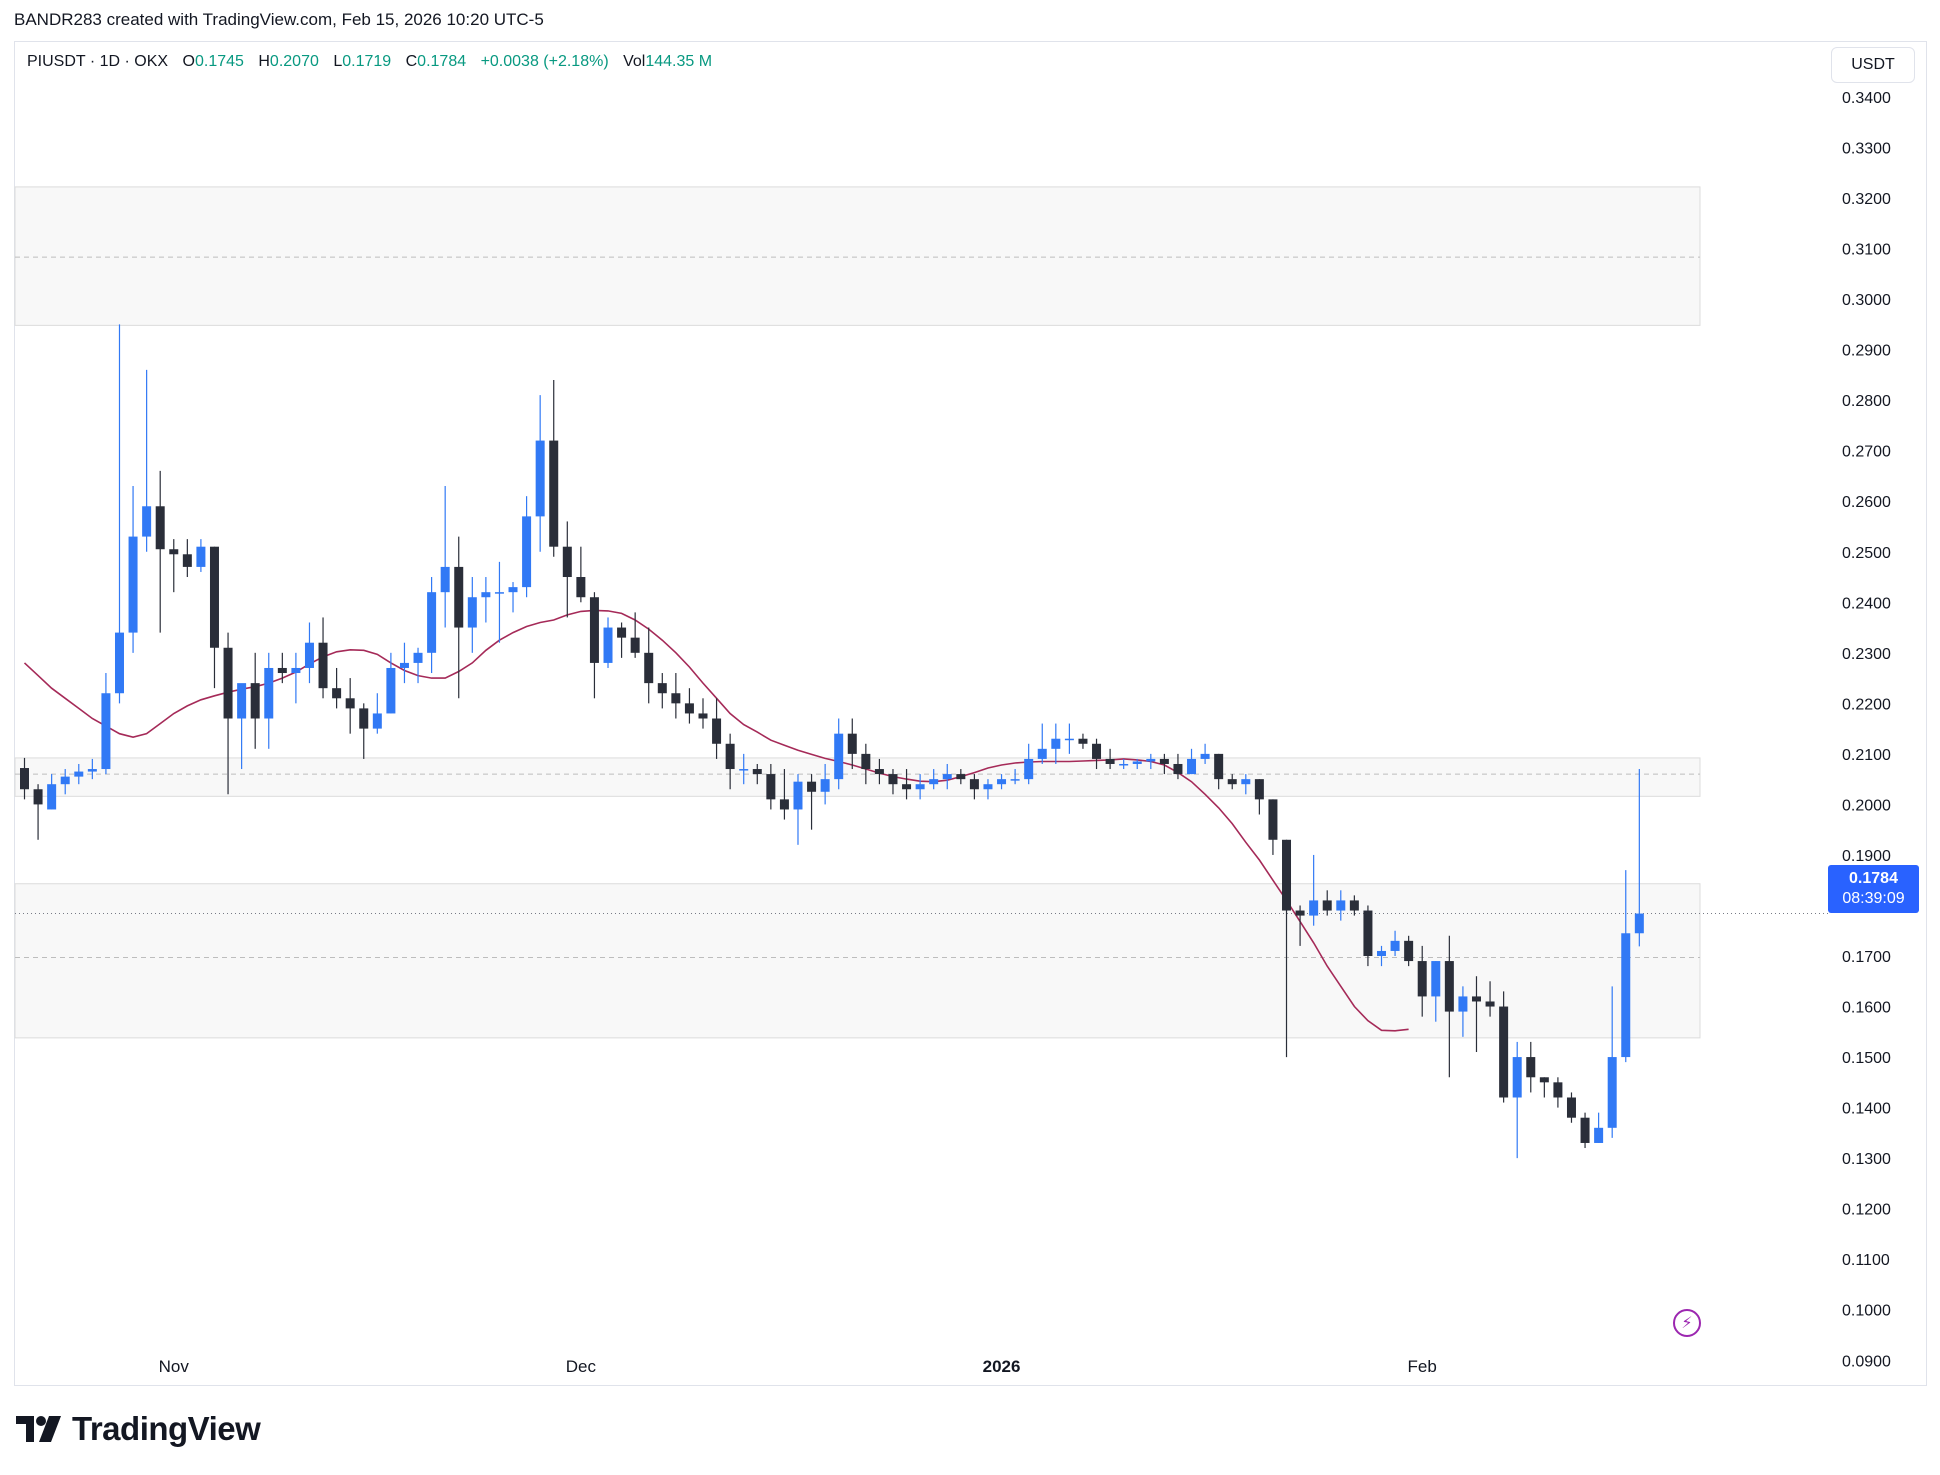  Describe the element at coordinates (411, 61) in the screenshot. I see `legend-close-label: C` at that location.